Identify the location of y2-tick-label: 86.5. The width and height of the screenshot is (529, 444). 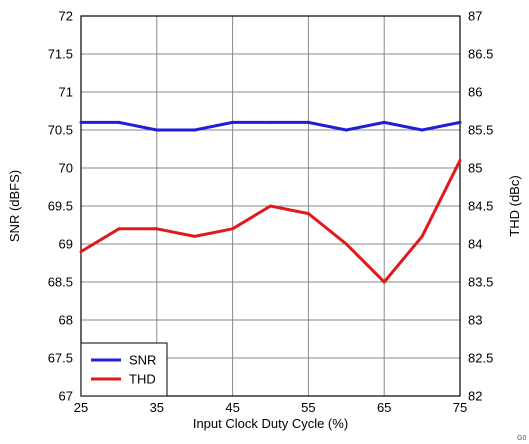
(480, 54).